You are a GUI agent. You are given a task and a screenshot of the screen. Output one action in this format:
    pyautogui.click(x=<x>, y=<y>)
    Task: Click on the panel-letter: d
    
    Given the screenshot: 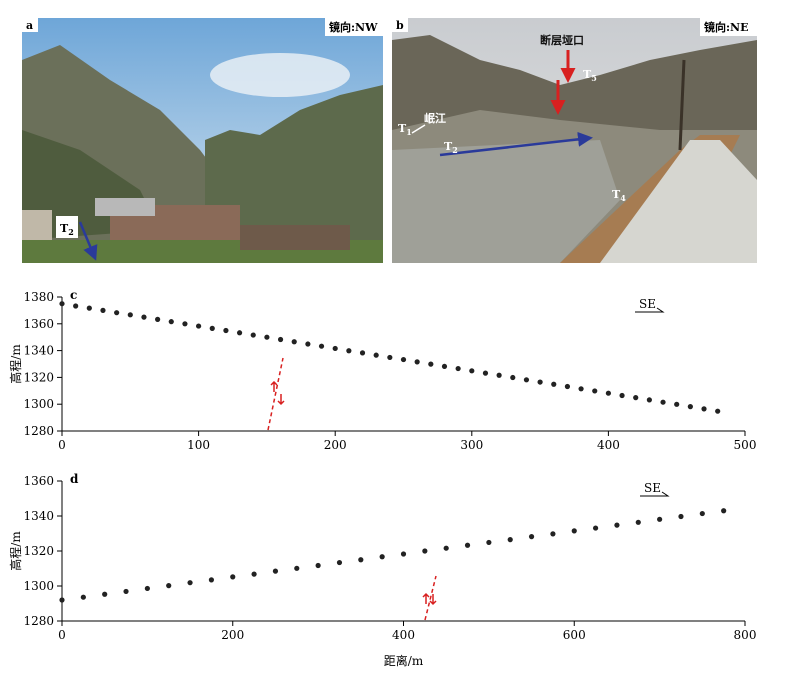 What is the action you would take?
    pyautogui.click(x=74, y=479)
    